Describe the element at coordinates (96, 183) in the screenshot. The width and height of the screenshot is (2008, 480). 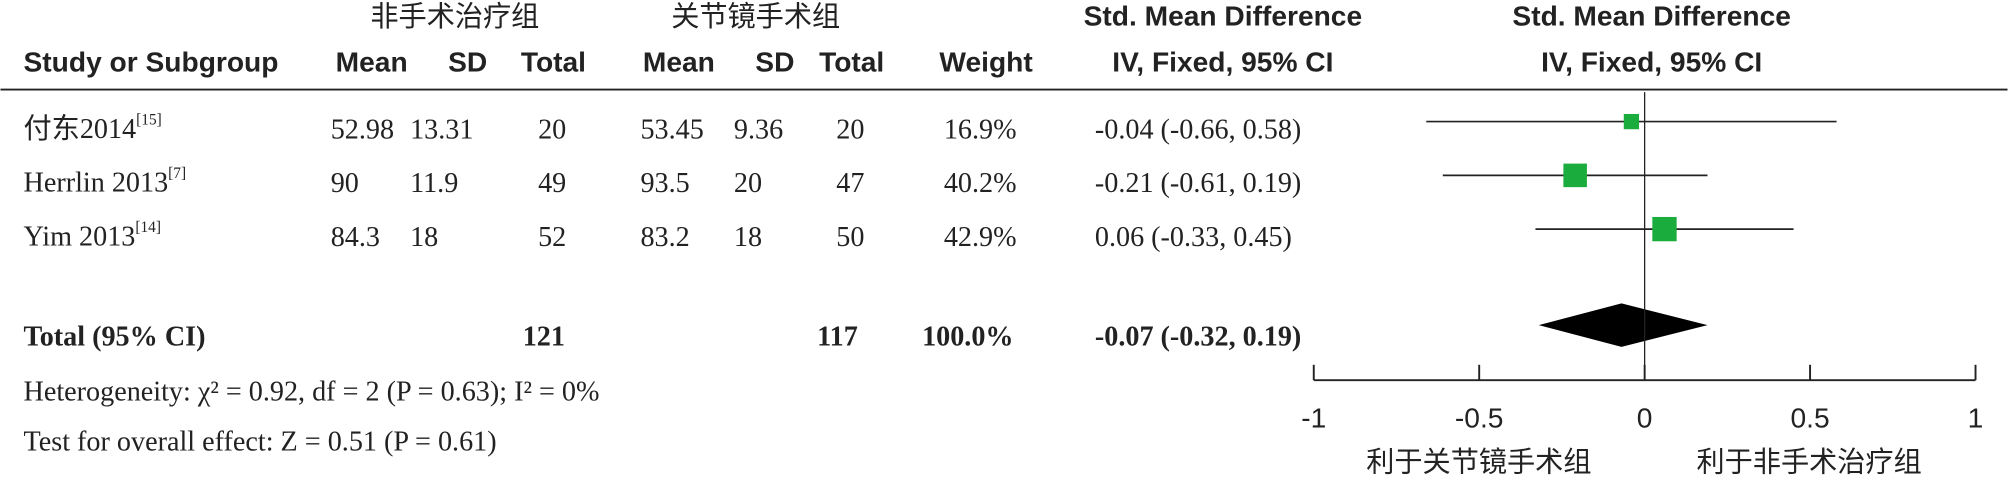
I see `study-label: Herrlin 2013` at that location.